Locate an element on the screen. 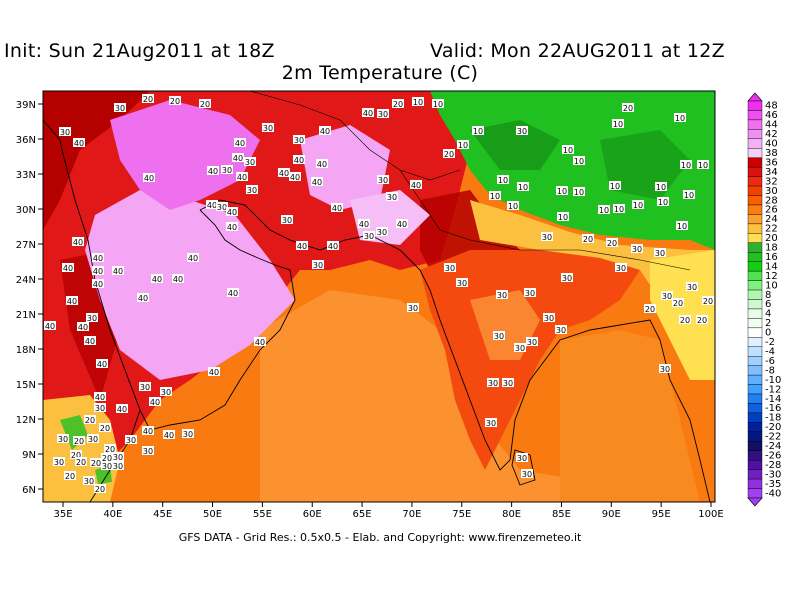 This screenshot has width=800, height=600. colorbar-label: 14 is located at coordinates (771, 266).